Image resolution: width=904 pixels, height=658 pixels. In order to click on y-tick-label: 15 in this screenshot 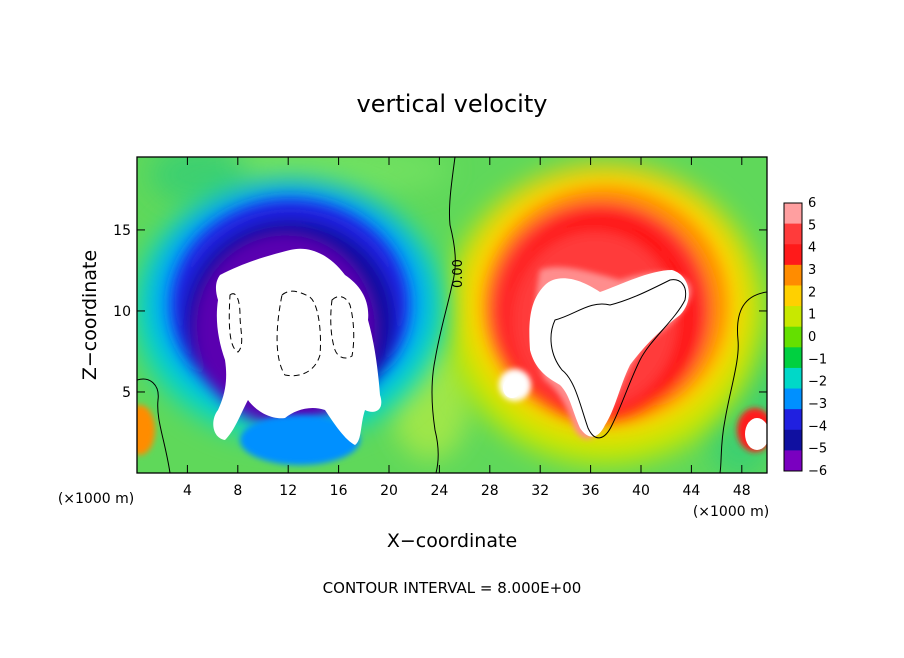, I will do `click(122, 231)`.